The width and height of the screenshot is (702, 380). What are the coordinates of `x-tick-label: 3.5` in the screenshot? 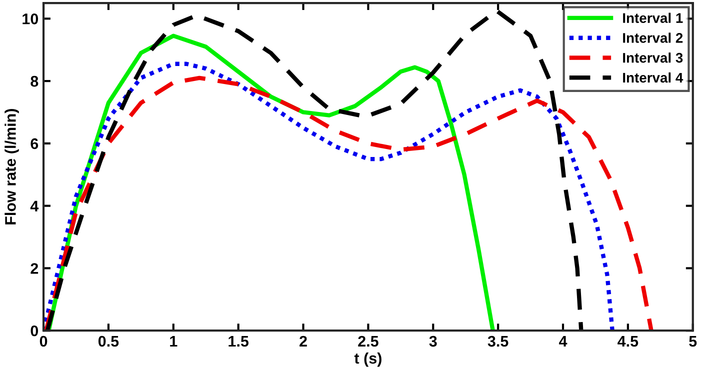 It's located at (498, 341).